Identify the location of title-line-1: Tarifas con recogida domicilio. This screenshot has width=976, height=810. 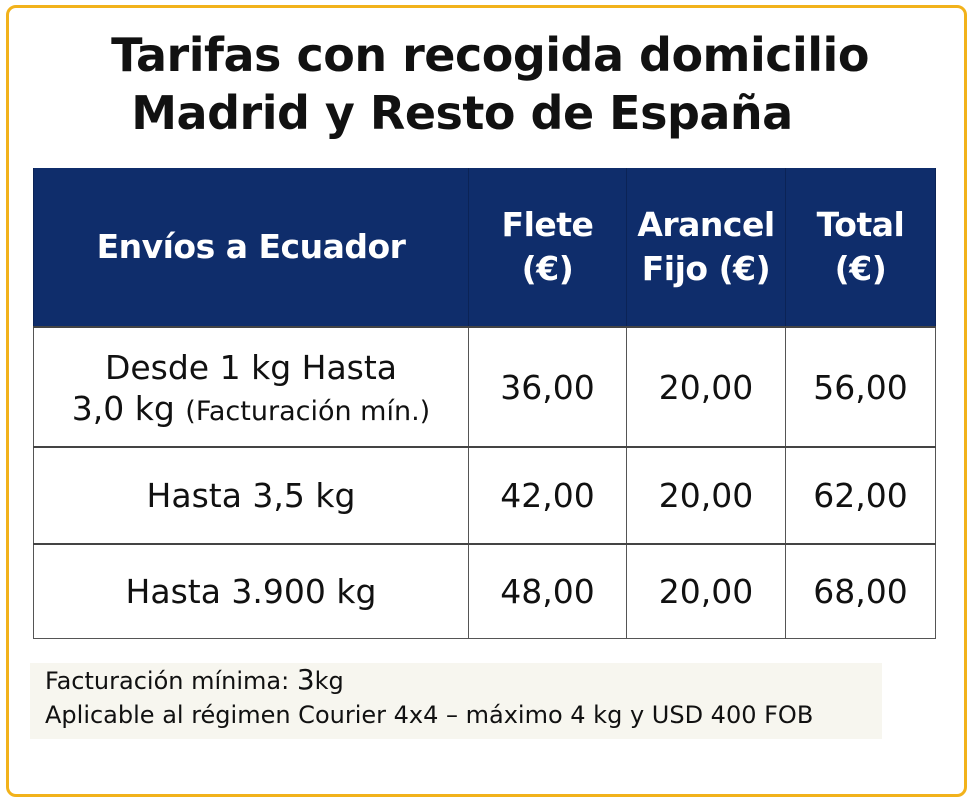
(490, 55).